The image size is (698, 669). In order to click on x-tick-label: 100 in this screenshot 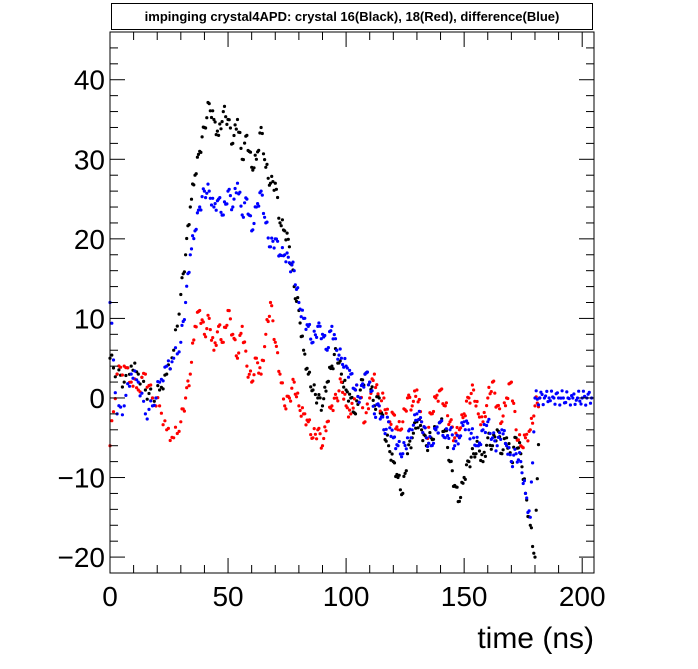, I will do `click(346, 596)`.